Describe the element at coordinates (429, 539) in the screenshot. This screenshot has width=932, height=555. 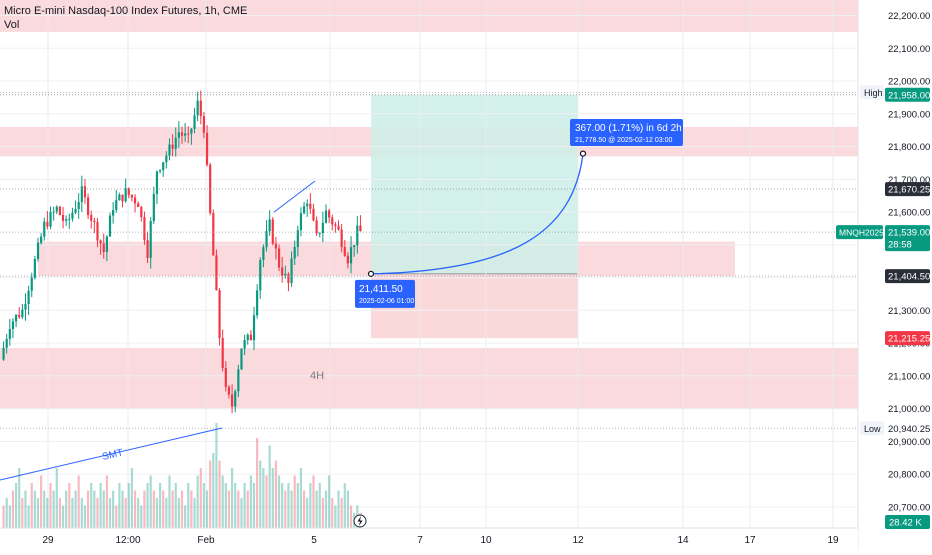
I see `time-axis` at that location.